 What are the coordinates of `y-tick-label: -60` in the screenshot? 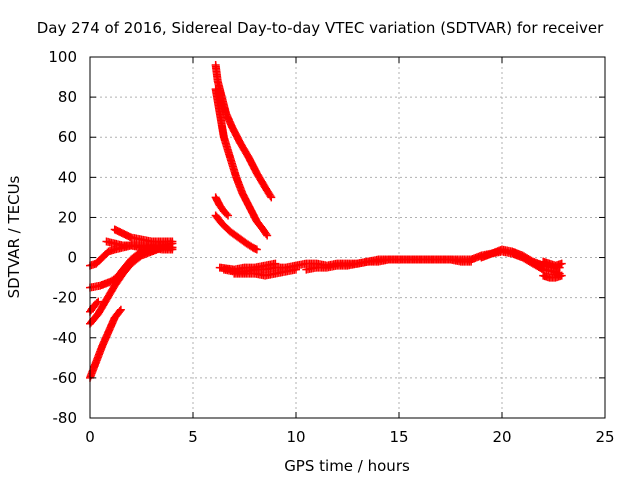 It's located at (65, 378).